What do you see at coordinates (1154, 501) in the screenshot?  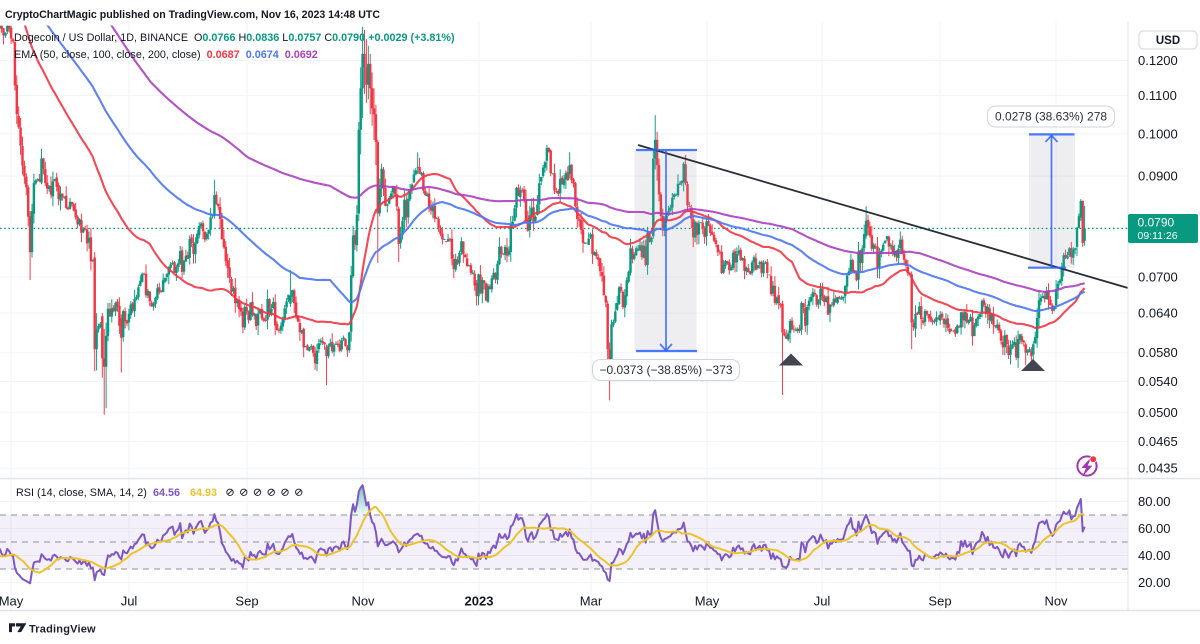 I see `svg-text: 80.00` at bounding box center [1154, 501].